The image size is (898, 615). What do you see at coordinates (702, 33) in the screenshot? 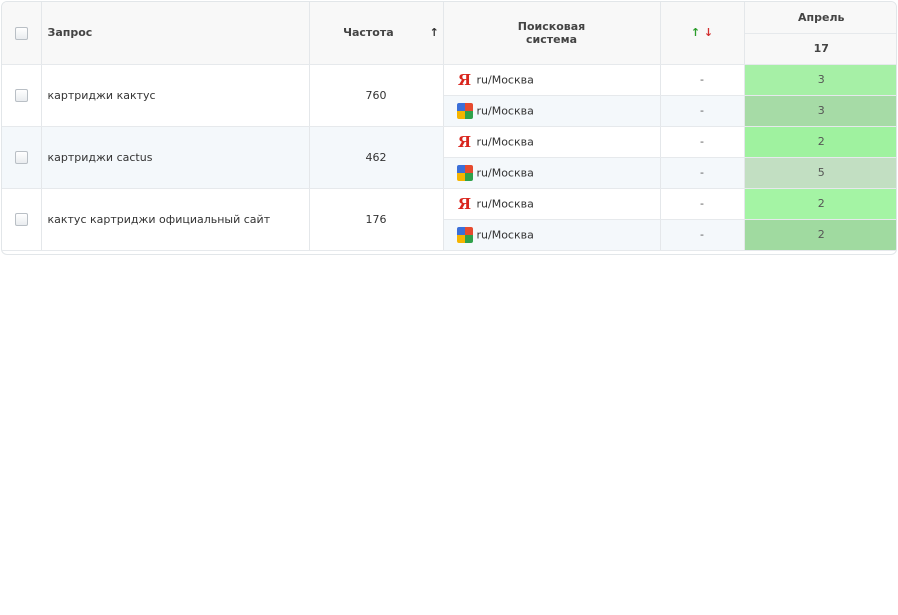
I see `trend-column-header: ↑ ↓` at bounding box center [702, 33].